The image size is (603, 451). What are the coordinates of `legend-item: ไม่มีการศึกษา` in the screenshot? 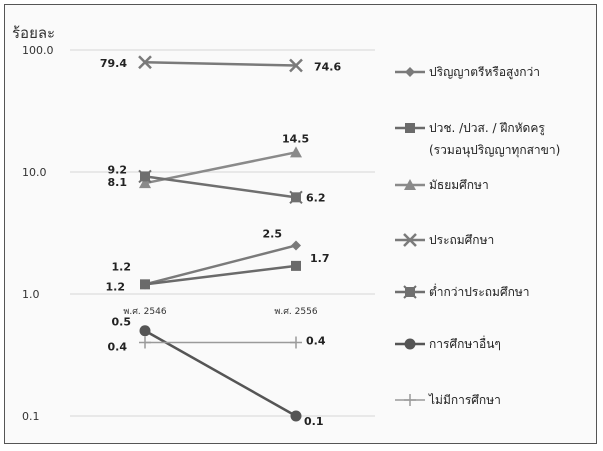 It's located at (448, 400).